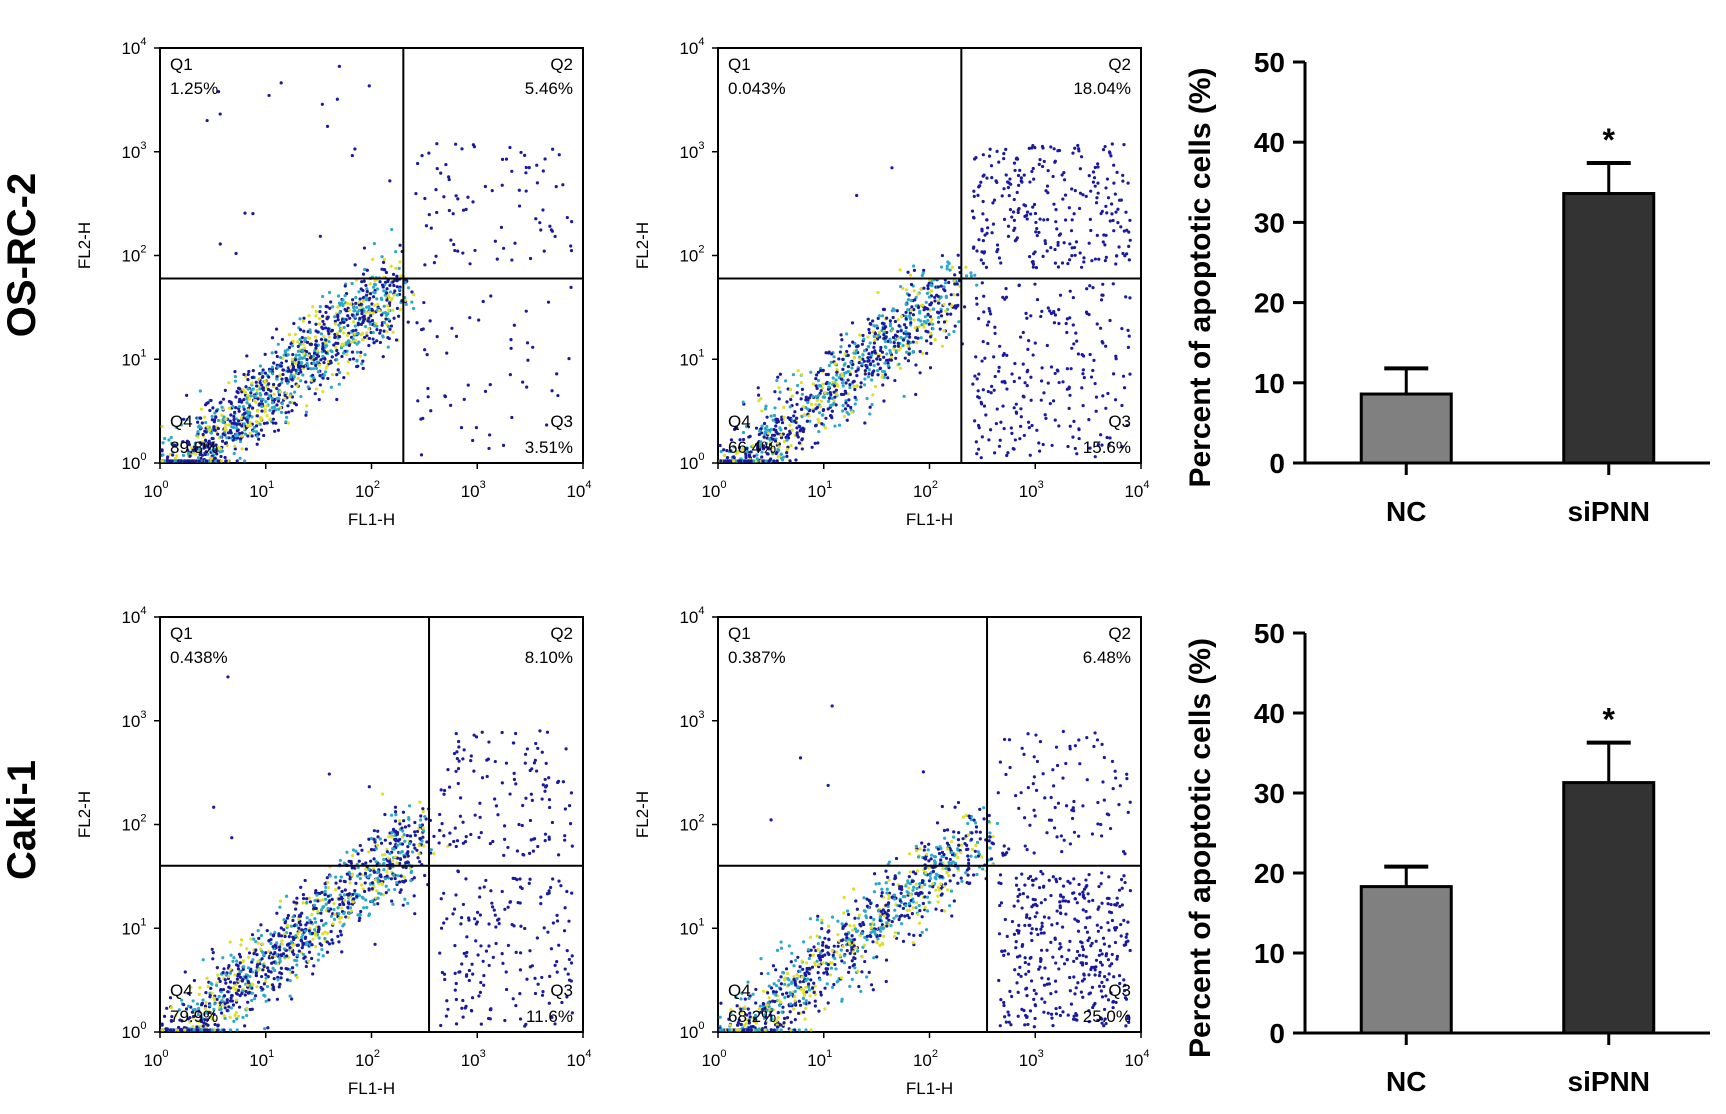  Describe the element at coordinates (181, 990) in the screenshot. I see `quadrant-name-q4: Q4` at that location.